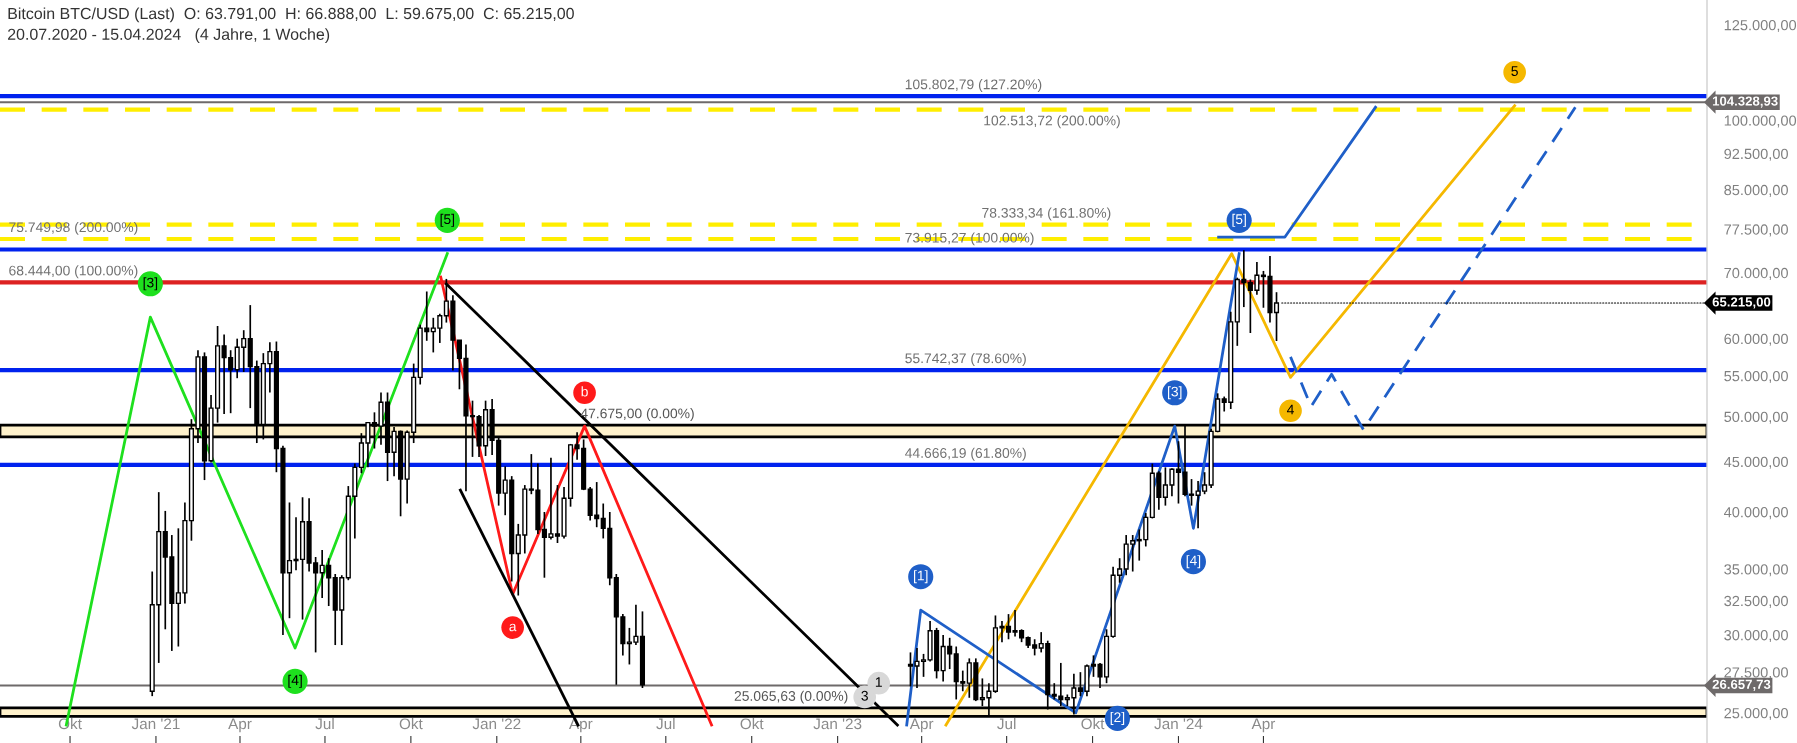 The width and height of the screenshot is (1797, 743). I want to click on annotation: [2], so click(1117, 718).